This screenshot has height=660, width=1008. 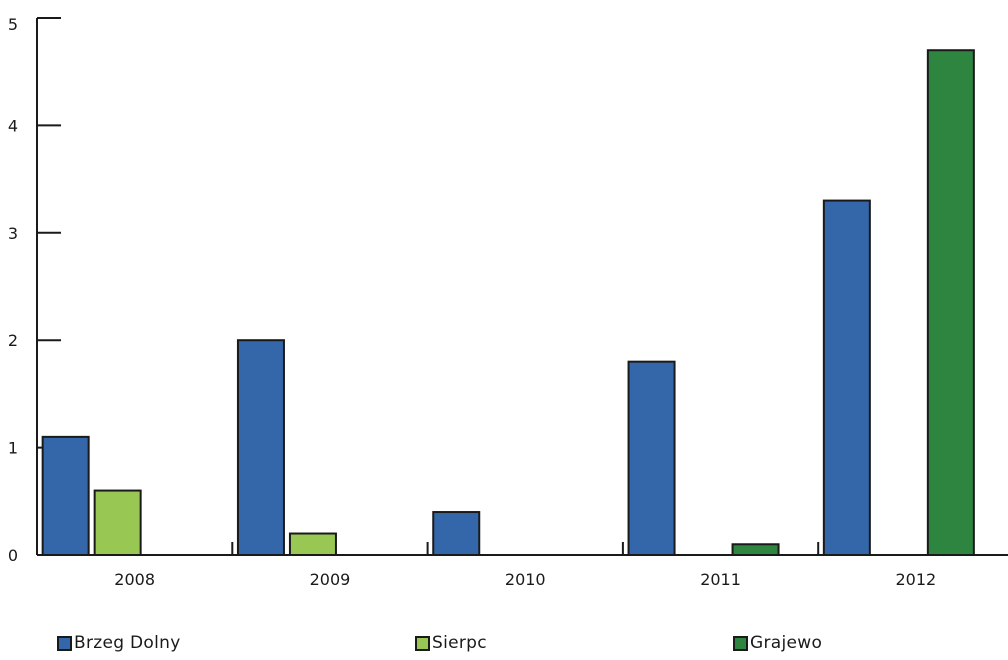 I want to click on bar-series-2-2009, so click(x=312, y=544).